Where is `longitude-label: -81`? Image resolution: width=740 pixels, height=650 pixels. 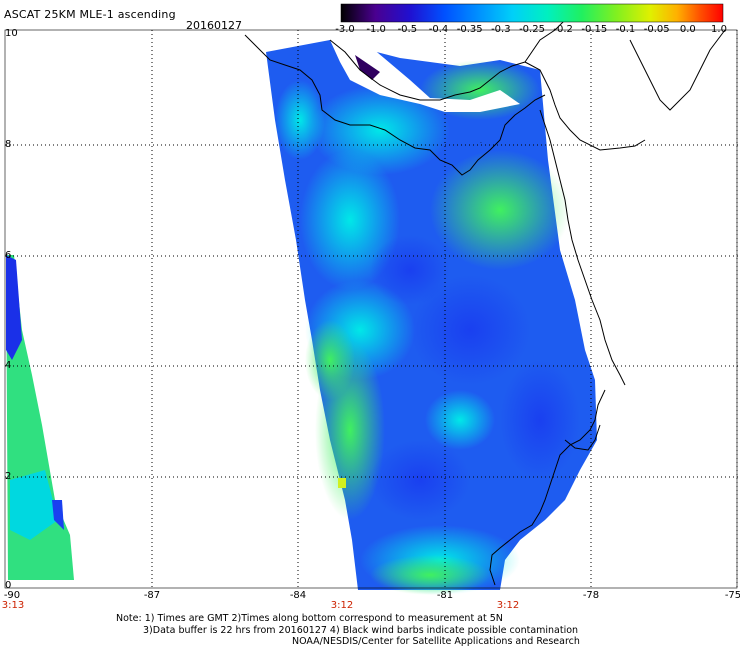 longitude-label: -81 is located at coordinates (445, 595).